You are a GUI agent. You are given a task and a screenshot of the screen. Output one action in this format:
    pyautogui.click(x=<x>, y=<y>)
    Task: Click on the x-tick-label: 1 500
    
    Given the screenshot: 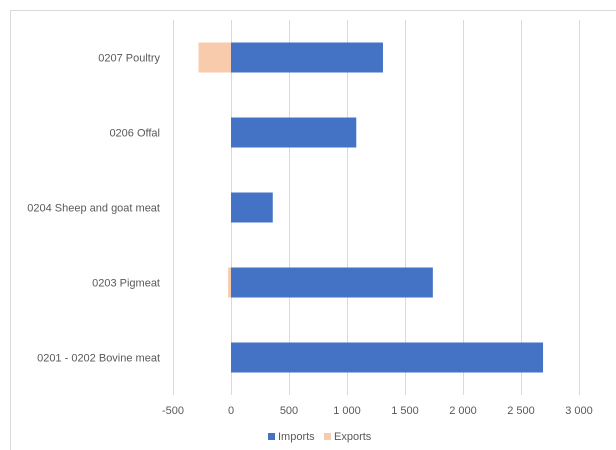 What is the action you would take?
    pyautogui.click(x=405, y=411)
    